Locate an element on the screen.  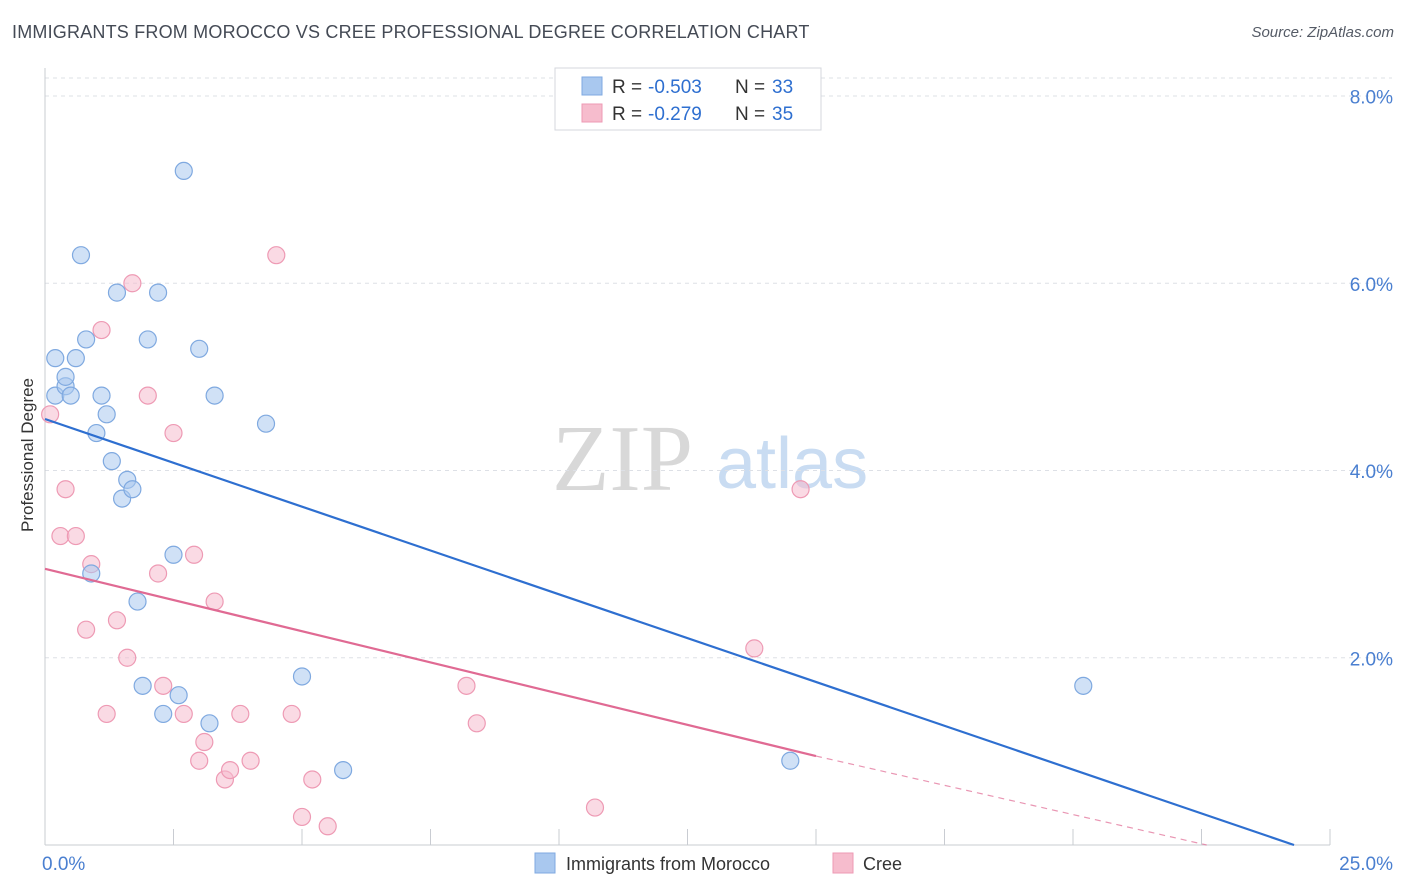
stats-swatch-blue is located at coordinates (592, 86).